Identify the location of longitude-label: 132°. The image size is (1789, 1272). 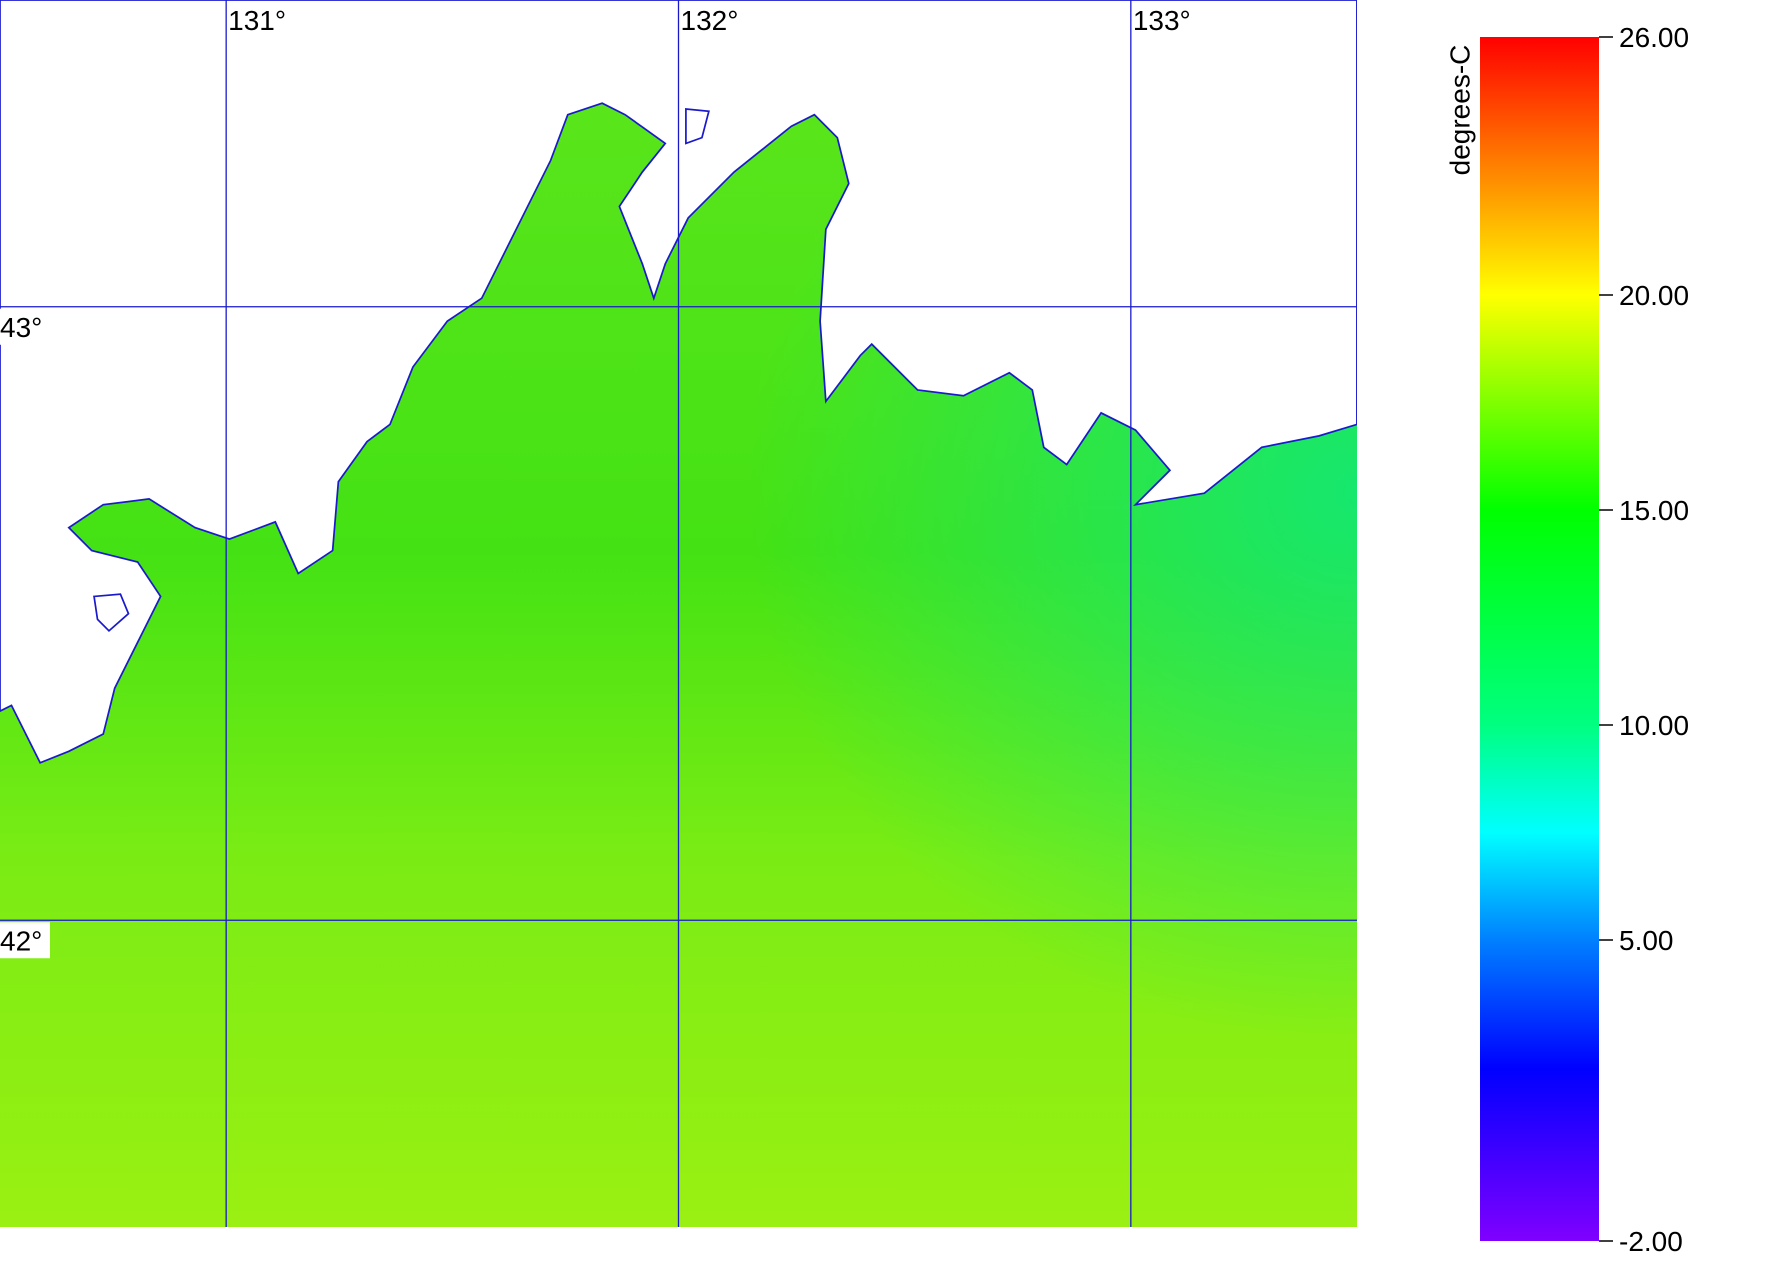
(710, 20).